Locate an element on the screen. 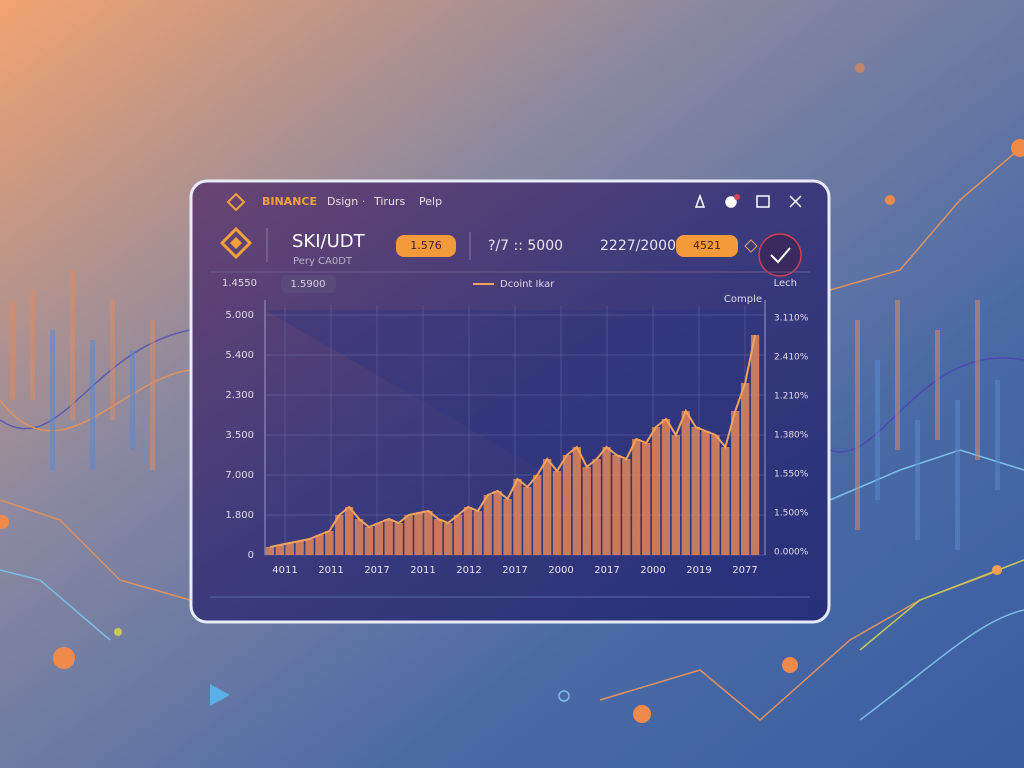  y-axis-label: 5.400 is located at coordinates (239, 355).